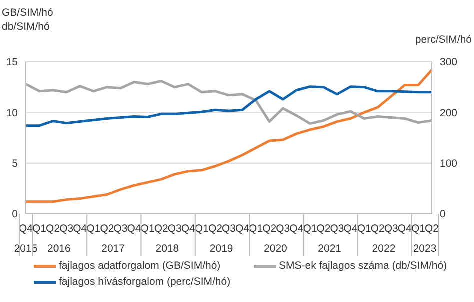  What do you see at coordinates (330, 249) in the screenshot?
I see `text: 2021` at bounding box center [330, 249].